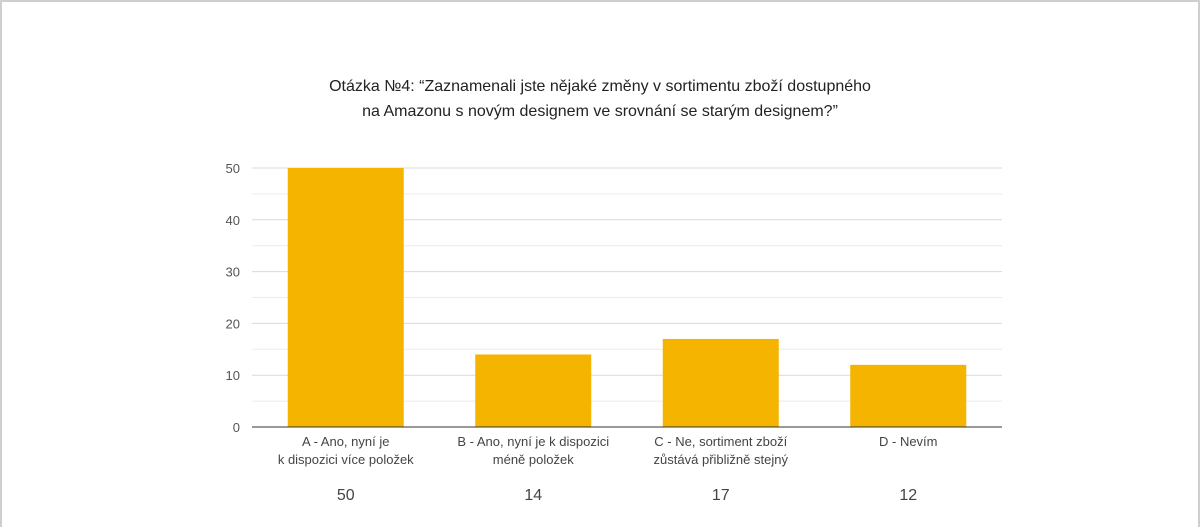 The height and width of the screenshot is (527, 1203). What do you see at coordinates (233, 168) in the screenshot?
I see `y-tick-label: 50` at bounding box center [233, 168].